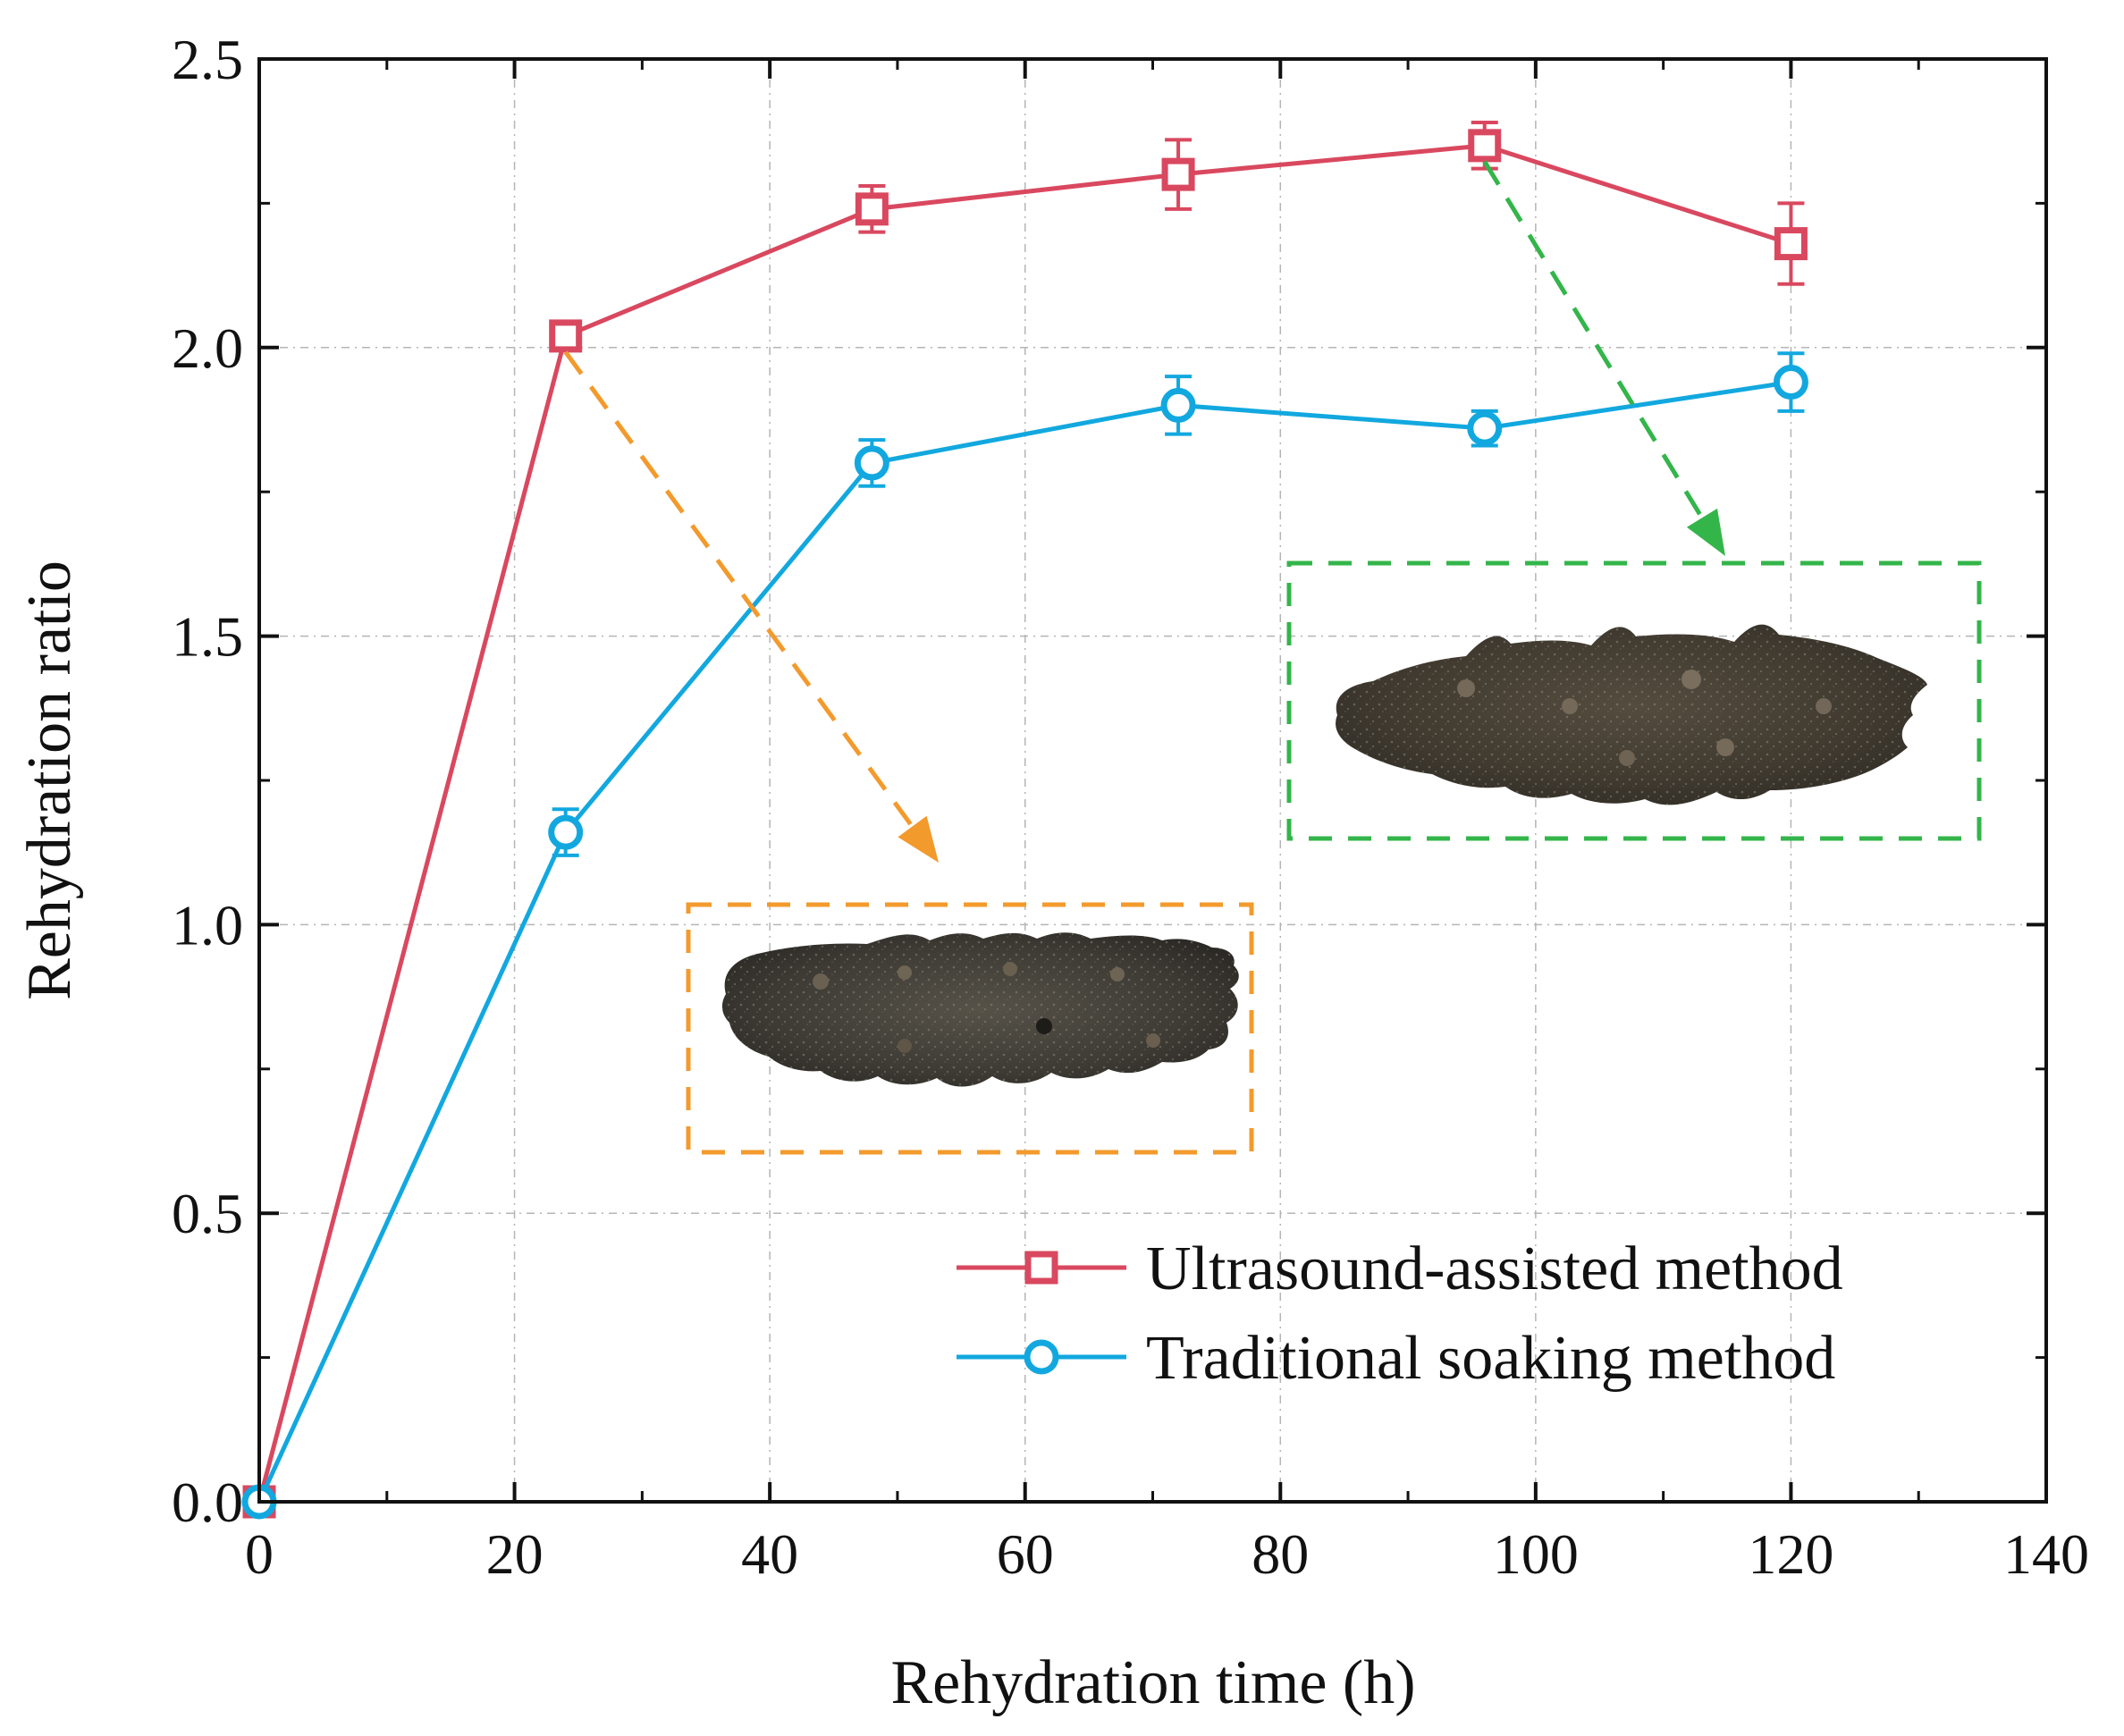  Describe the element at coordinates (1025, 1554) in the screenshot. I see `x-tick-label-3: 60` at that location.